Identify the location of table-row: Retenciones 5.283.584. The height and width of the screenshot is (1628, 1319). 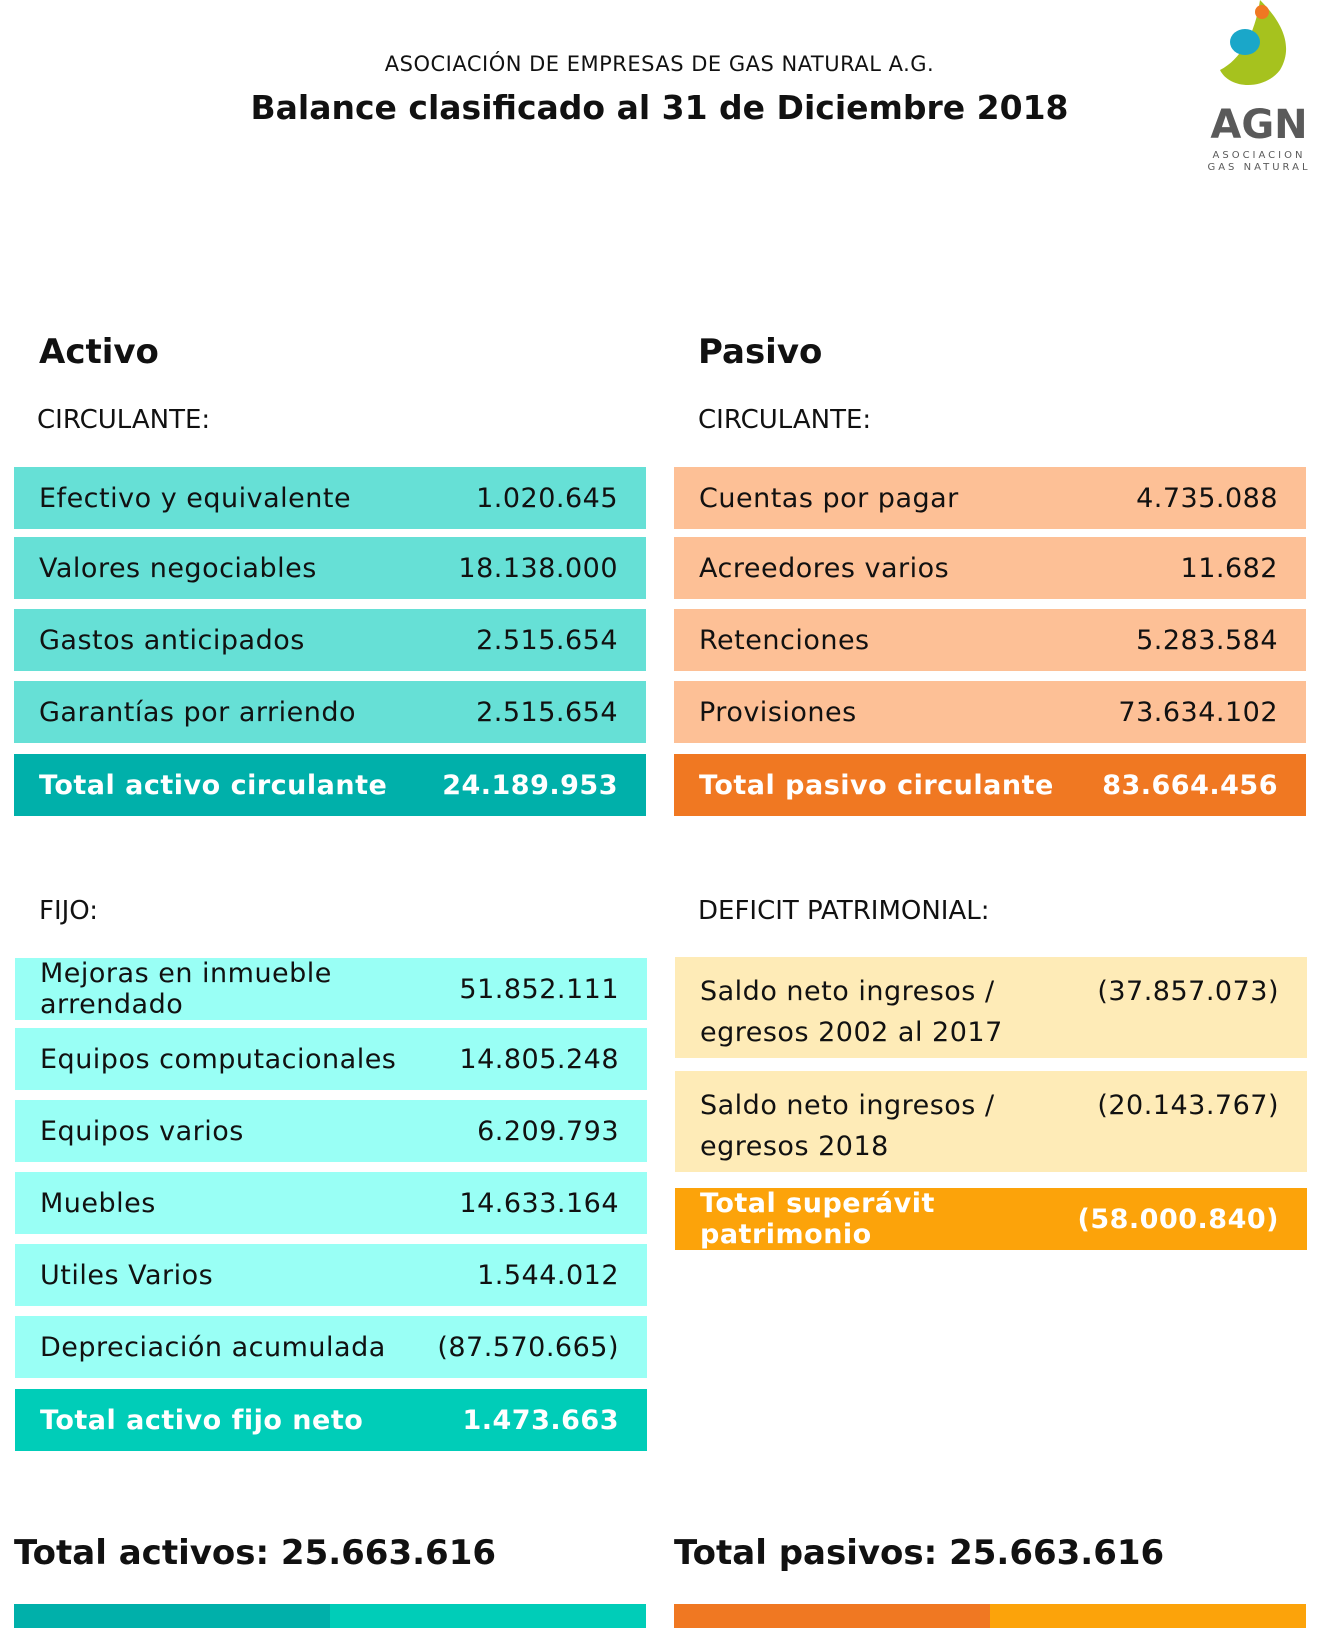
(990, 640).